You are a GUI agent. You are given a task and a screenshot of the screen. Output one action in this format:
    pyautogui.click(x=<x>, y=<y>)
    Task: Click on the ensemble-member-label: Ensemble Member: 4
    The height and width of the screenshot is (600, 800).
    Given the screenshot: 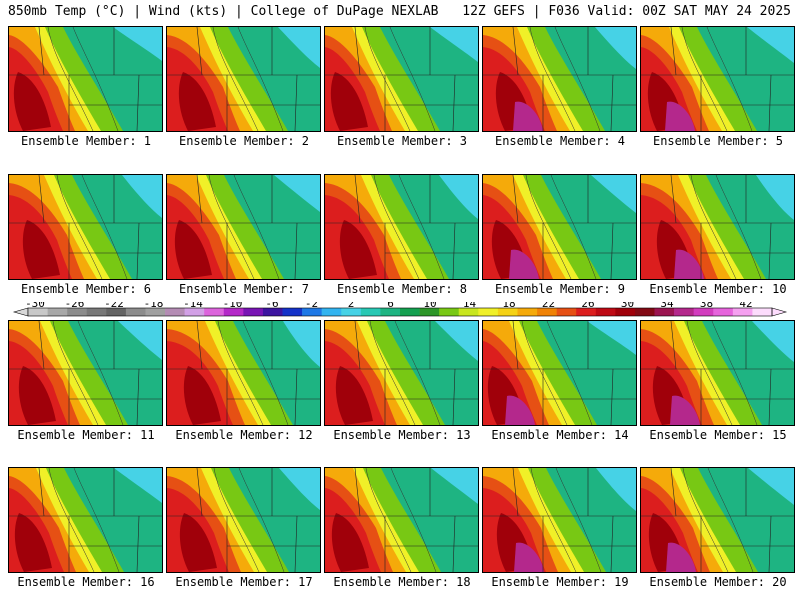 What is the action you would take?
    pyautogui.click(x=560, y=141)
    